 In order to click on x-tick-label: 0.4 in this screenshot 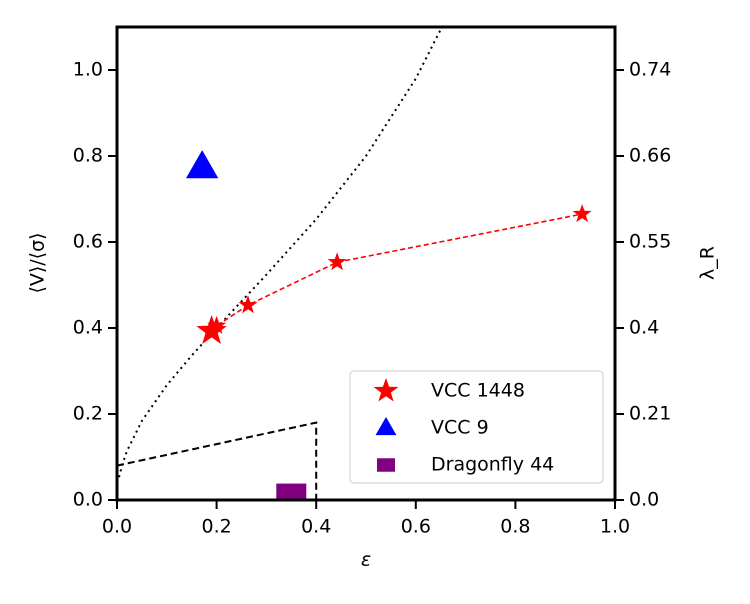, I will do `click(316, 527)`.